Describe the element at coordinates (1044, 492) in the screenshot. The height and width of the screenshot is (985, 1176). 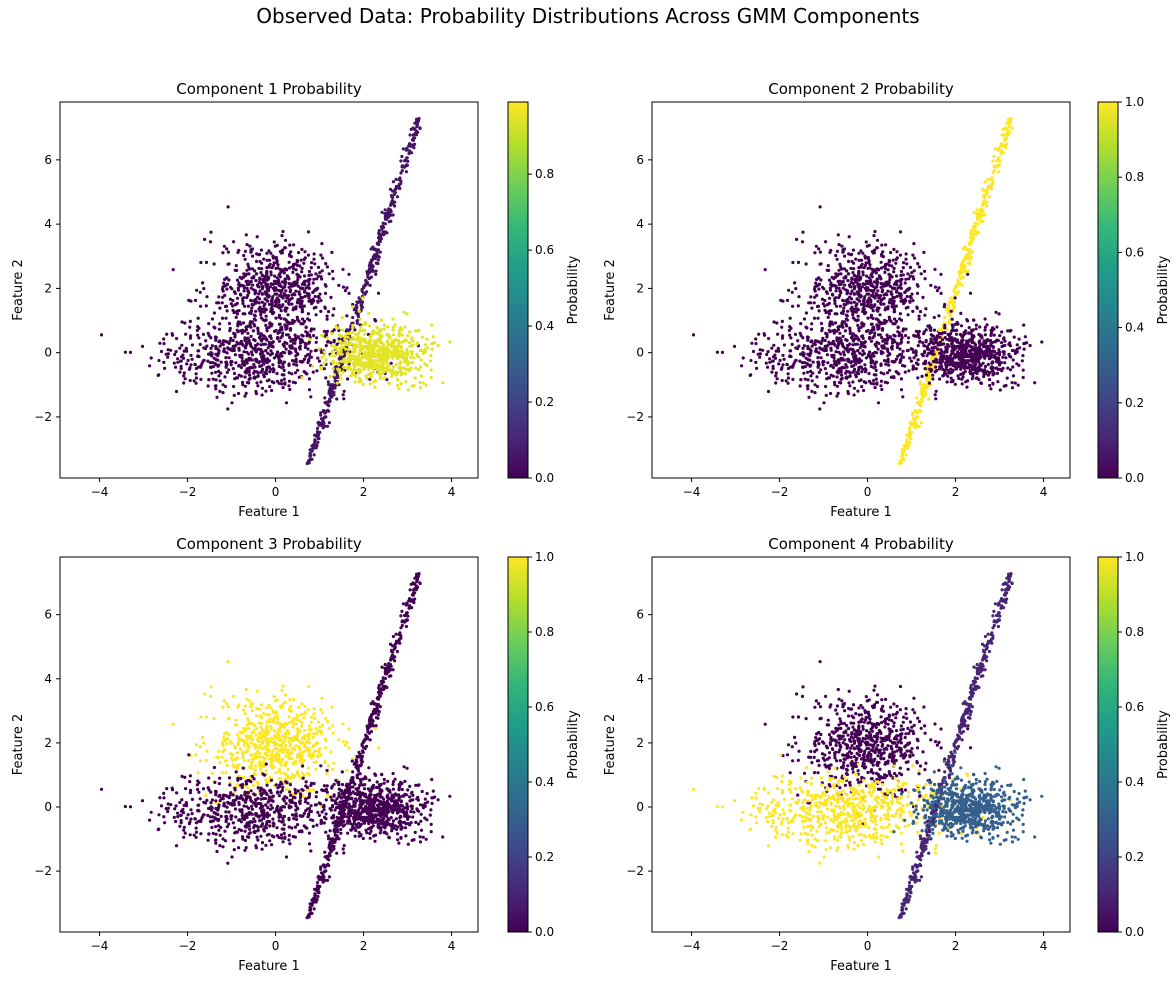
I see `x-tick-label: 4` at that location.